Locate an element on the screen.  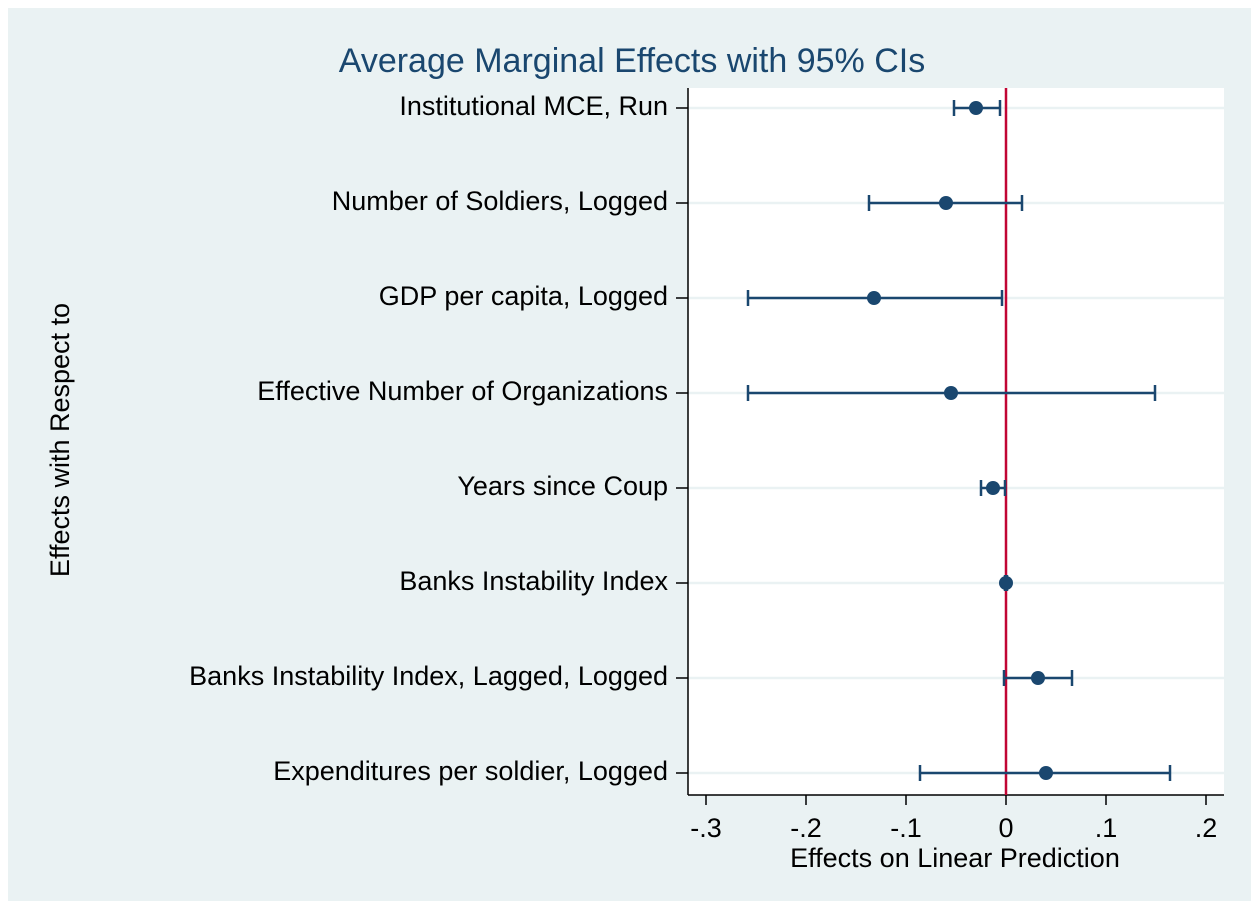
y-tick-label: Effective Number of Organizations is located at coordinates (462, 391).